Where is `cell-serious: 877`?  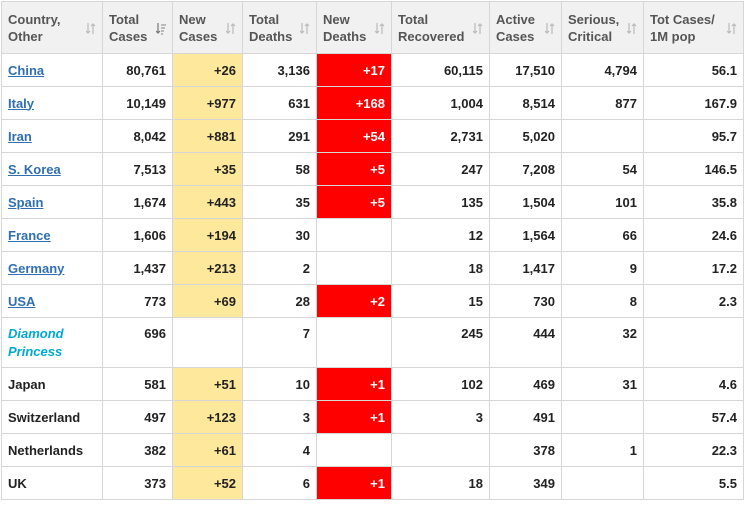 cell-serious: 877 is located at coordinates (602, 103).